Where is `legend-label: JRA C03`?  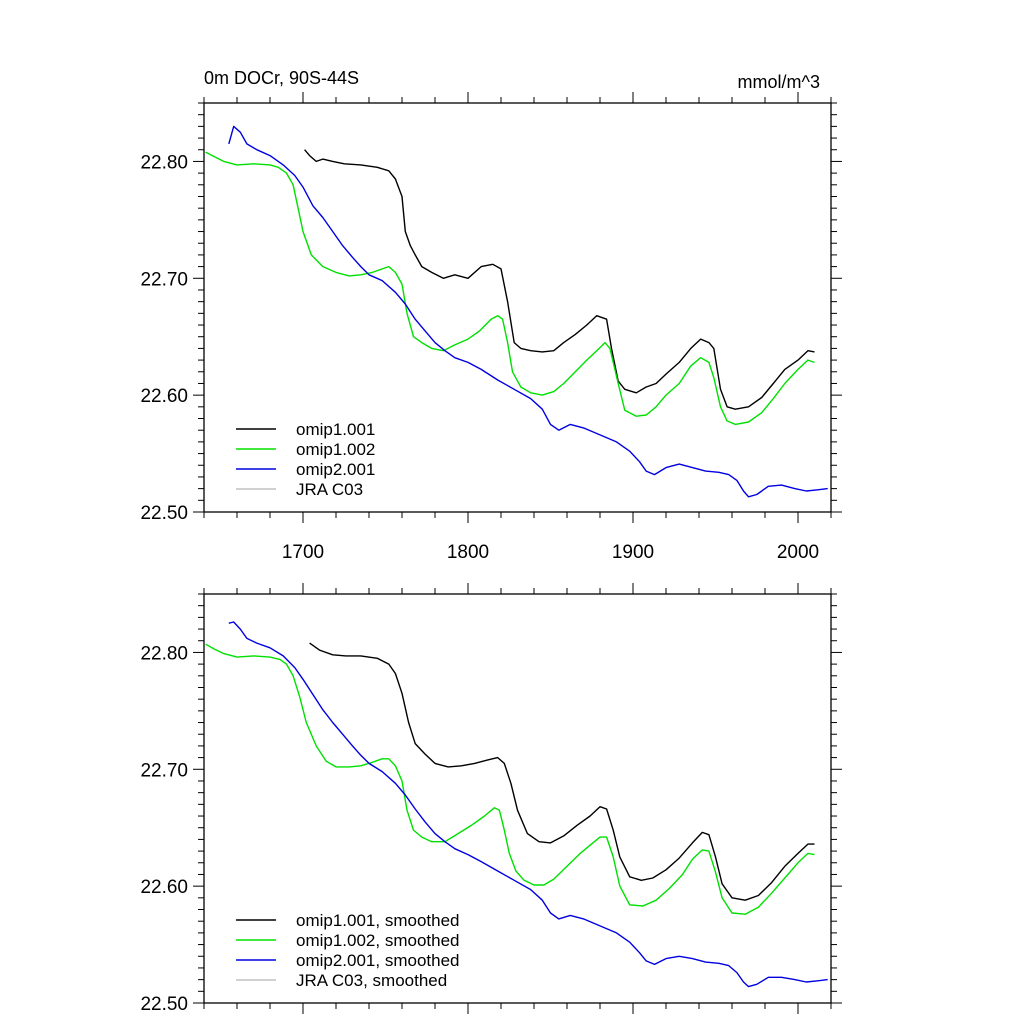
legend-label: JRA C03 is located at coordinates (329, 489).